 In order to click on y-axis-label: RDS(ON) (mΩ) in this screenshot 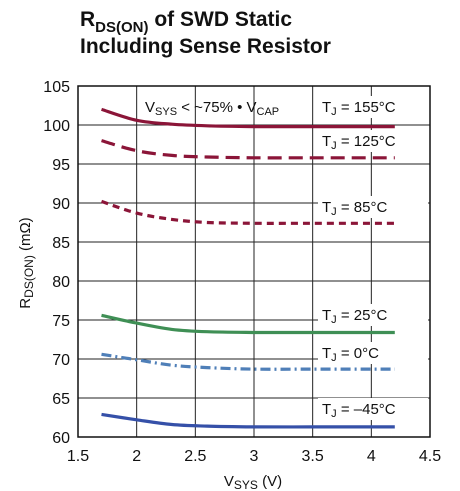, I will do `click(26, 262)`.